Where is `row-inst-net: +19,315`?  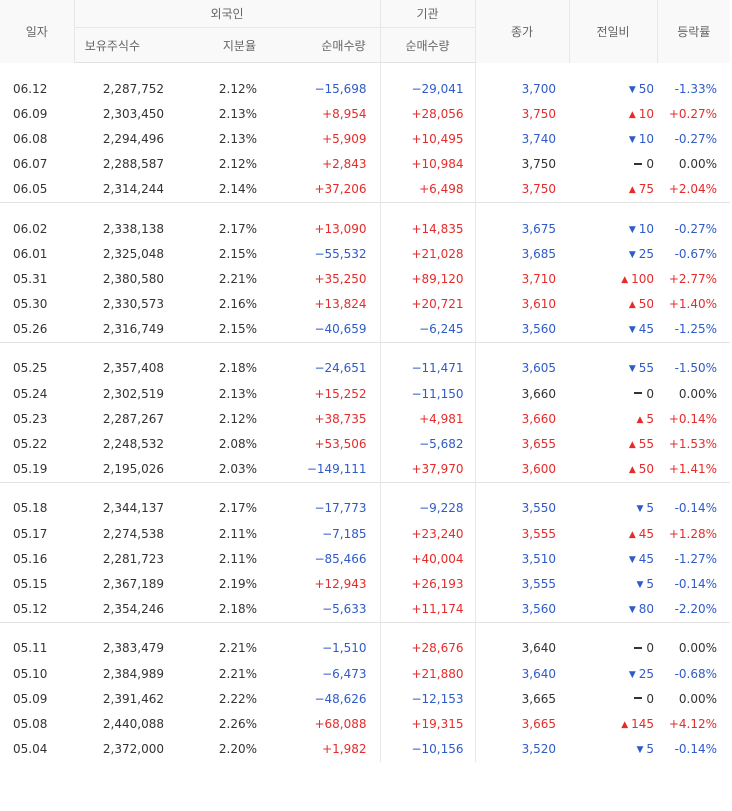 row-inst-net: +19,315 is located at coordinates (428, 724).